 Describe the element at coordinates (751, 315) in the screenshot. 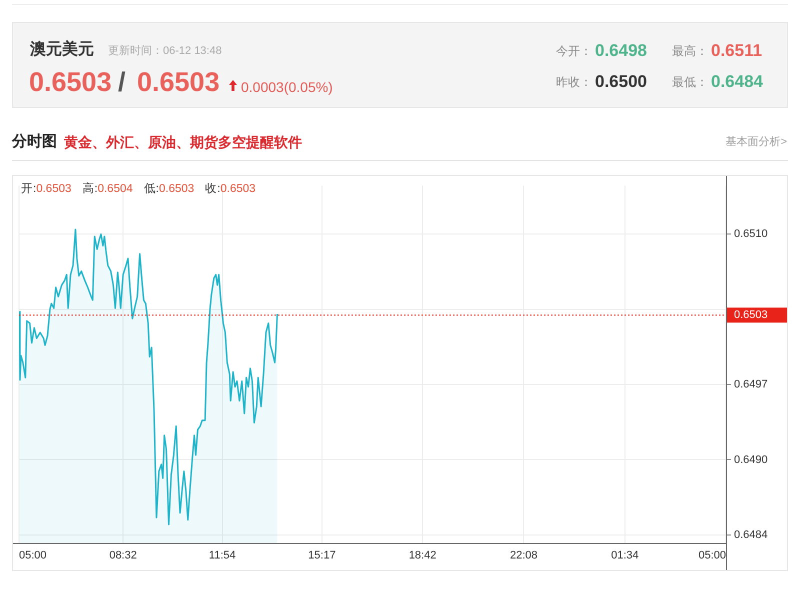

I see `ref-line-label: 0.6503` at that location.